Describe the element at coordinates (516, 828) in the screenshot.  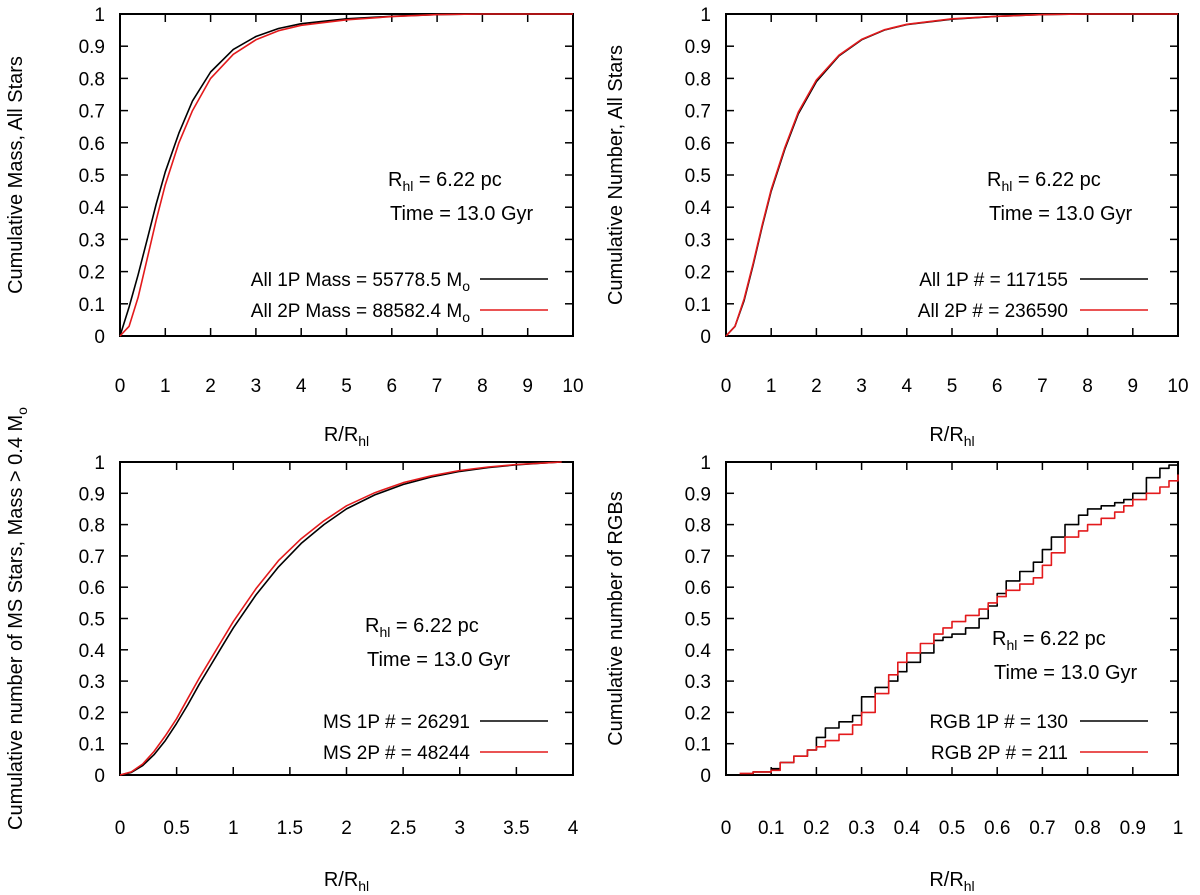
I see `x-tick-label: 3.5` at that location.